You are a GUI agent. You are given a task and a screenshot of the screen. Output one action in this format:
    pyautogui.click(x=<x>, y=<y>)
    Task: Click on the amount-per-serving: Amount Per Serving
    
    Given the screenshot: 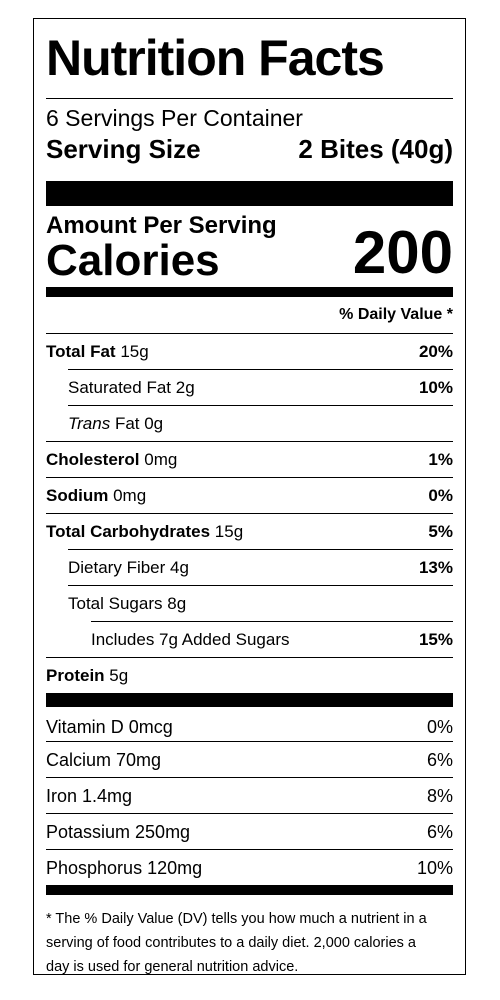 What is the action you would take?
    pyautogui.click(x=161, y=225)
    